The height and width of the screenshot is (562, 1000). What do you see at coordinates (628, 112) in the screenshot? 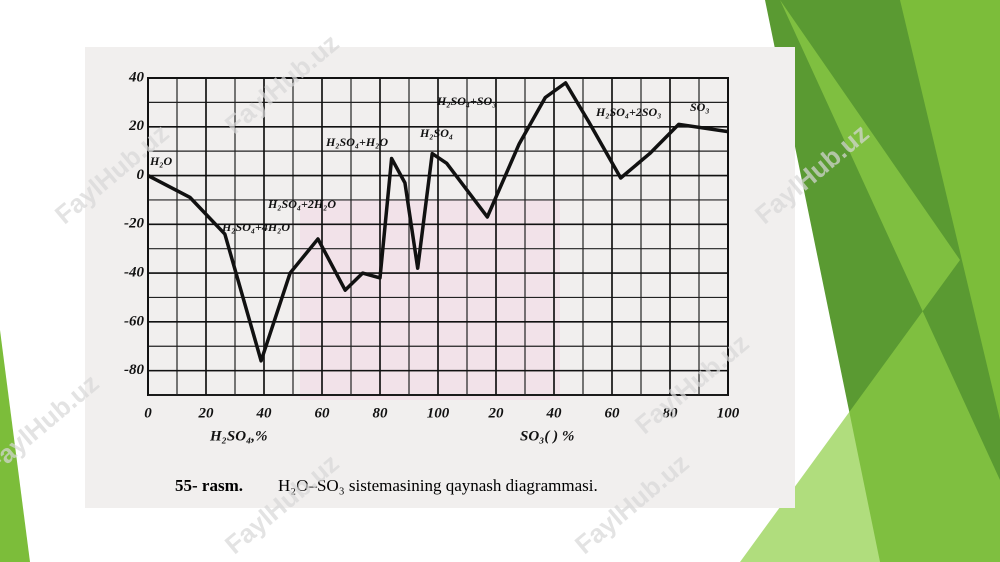
I see `annotation: H₂SO₄+2SO₃` at bounding box center [628, 112].